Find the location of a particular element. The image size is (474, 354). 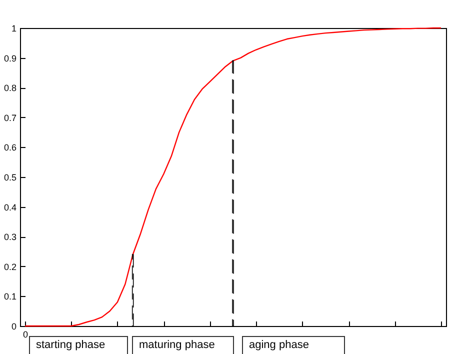

y-tick-label: 0.6 is located at coordinates (10, 147).